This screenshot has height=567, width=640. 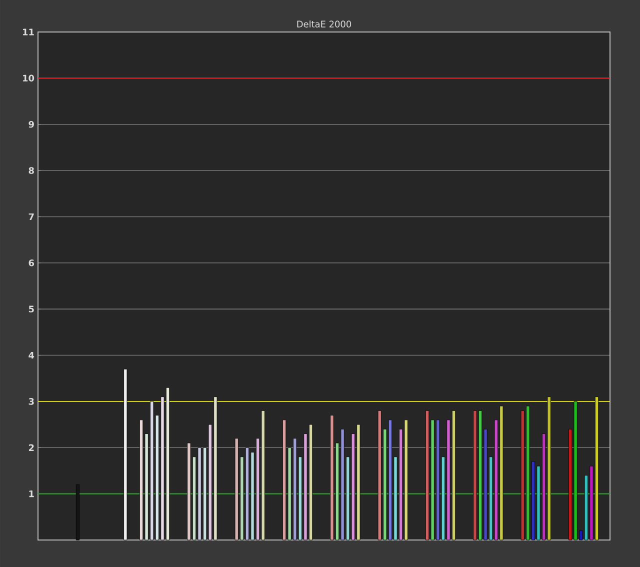 What do you see at coordinates (31, 494) in the screenshot?
I see `y-tick-label: 1` at bounding box center [31, 494].